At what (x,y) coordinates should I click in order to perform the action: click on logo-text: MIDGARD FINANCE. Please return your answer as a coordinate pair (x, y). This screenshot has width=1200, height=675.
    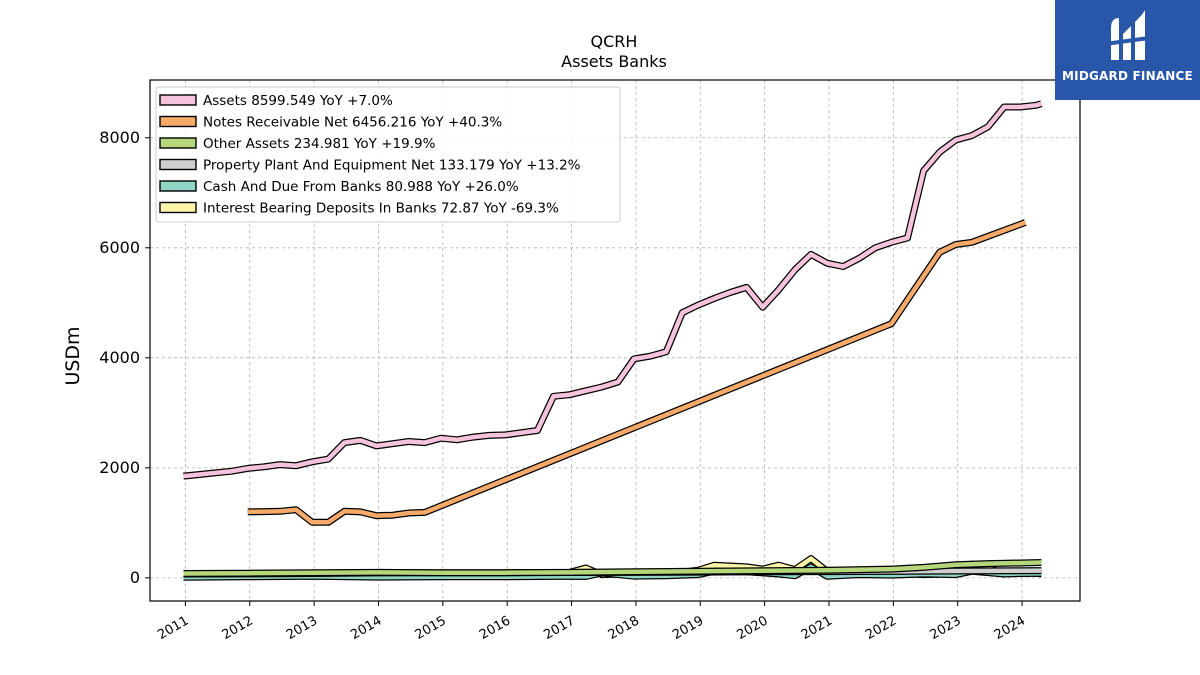
    Looking at the image, I should click on (1127, 76).